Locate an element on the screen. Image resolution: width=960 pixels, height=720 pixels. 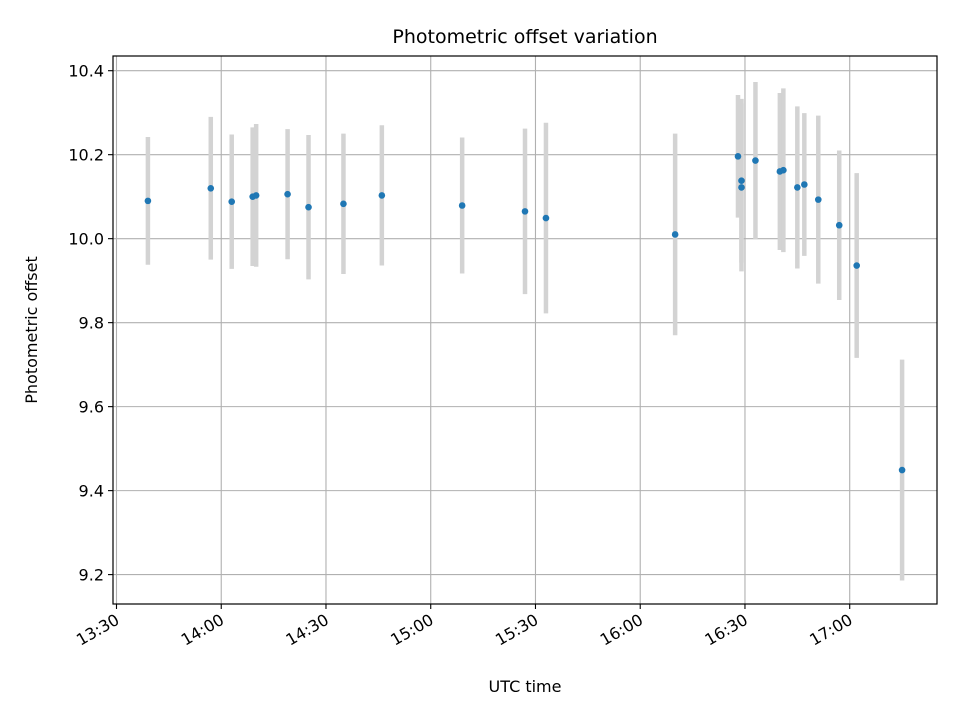
chart-title: Photometric offset variation is located at coordinates (524, 37).